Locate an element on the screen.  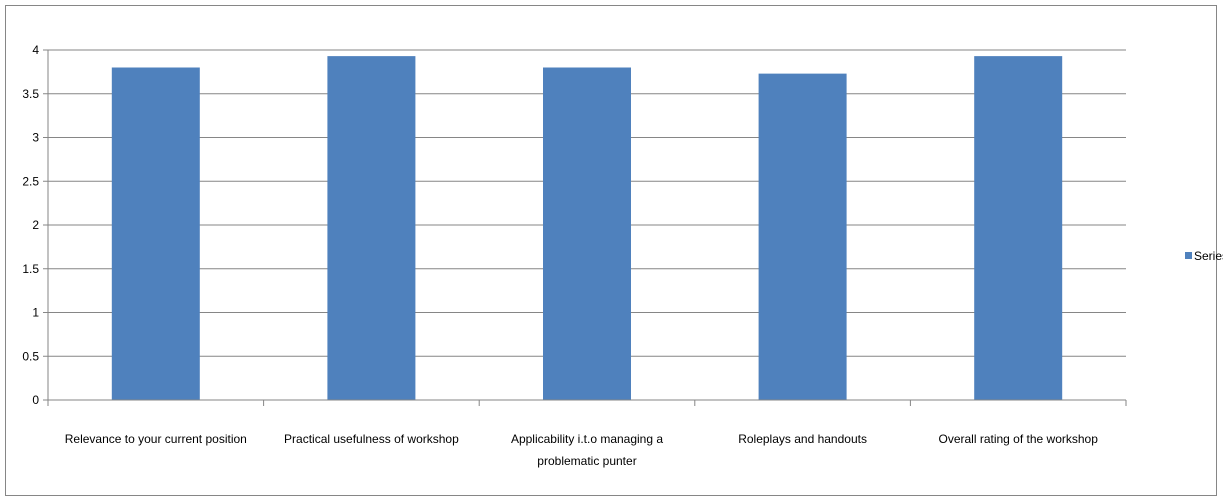
x-category-label-line: Relevance to your current position is located at coordinates (156, 439).